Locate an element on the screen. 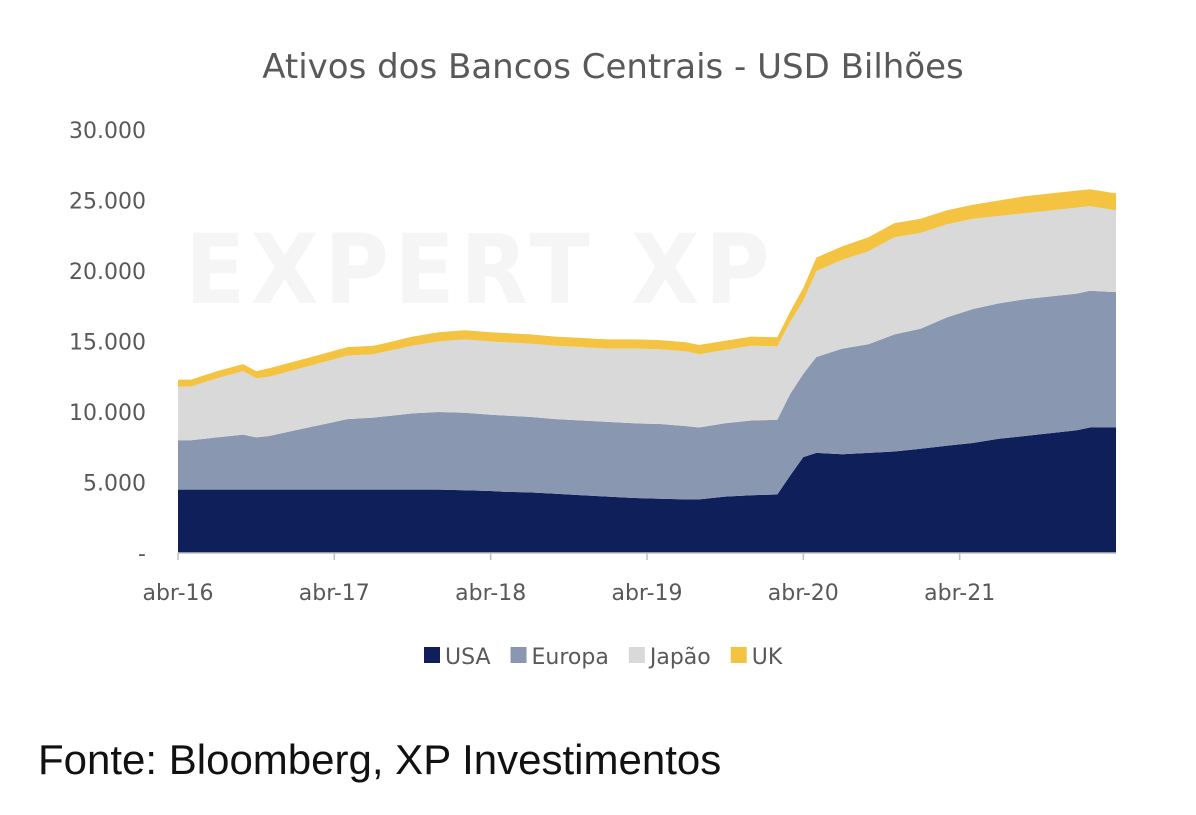 This screenshot has height=815, width=1196. legend-swatch-usa is located at coordinates (432, 655).